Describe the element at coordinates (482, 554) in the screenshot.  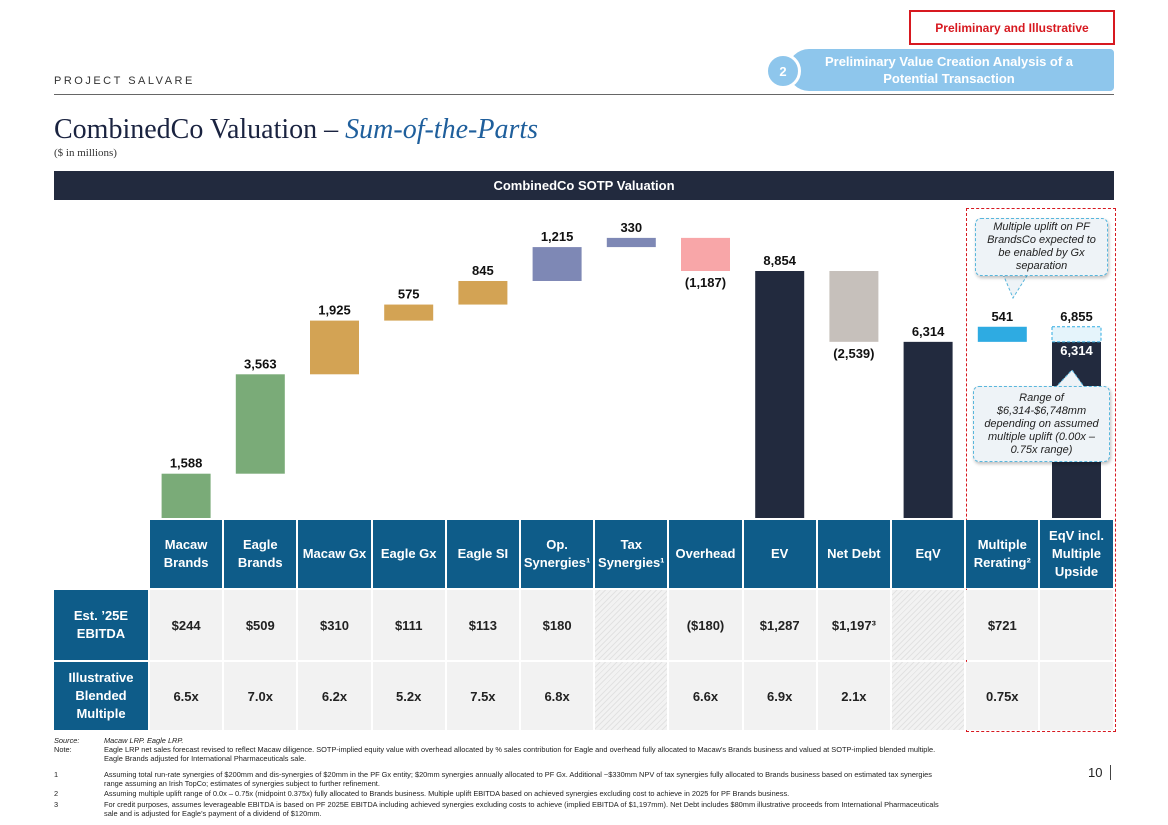
I see `column-header: Eagle SI` at that location.